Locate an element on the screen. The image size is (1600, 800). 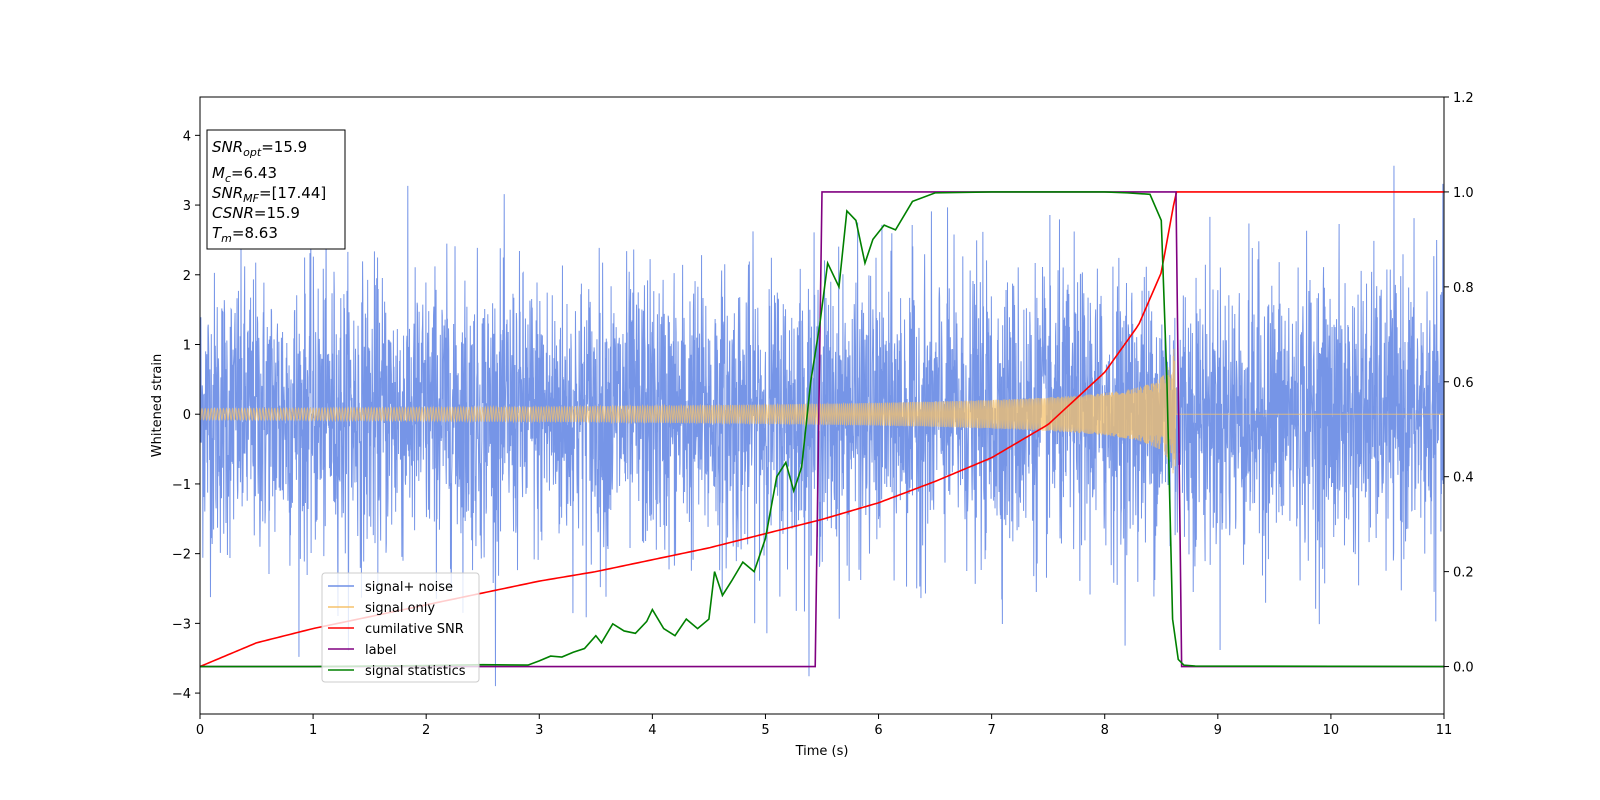
legend-label: label is located at coordinates (380, 650).